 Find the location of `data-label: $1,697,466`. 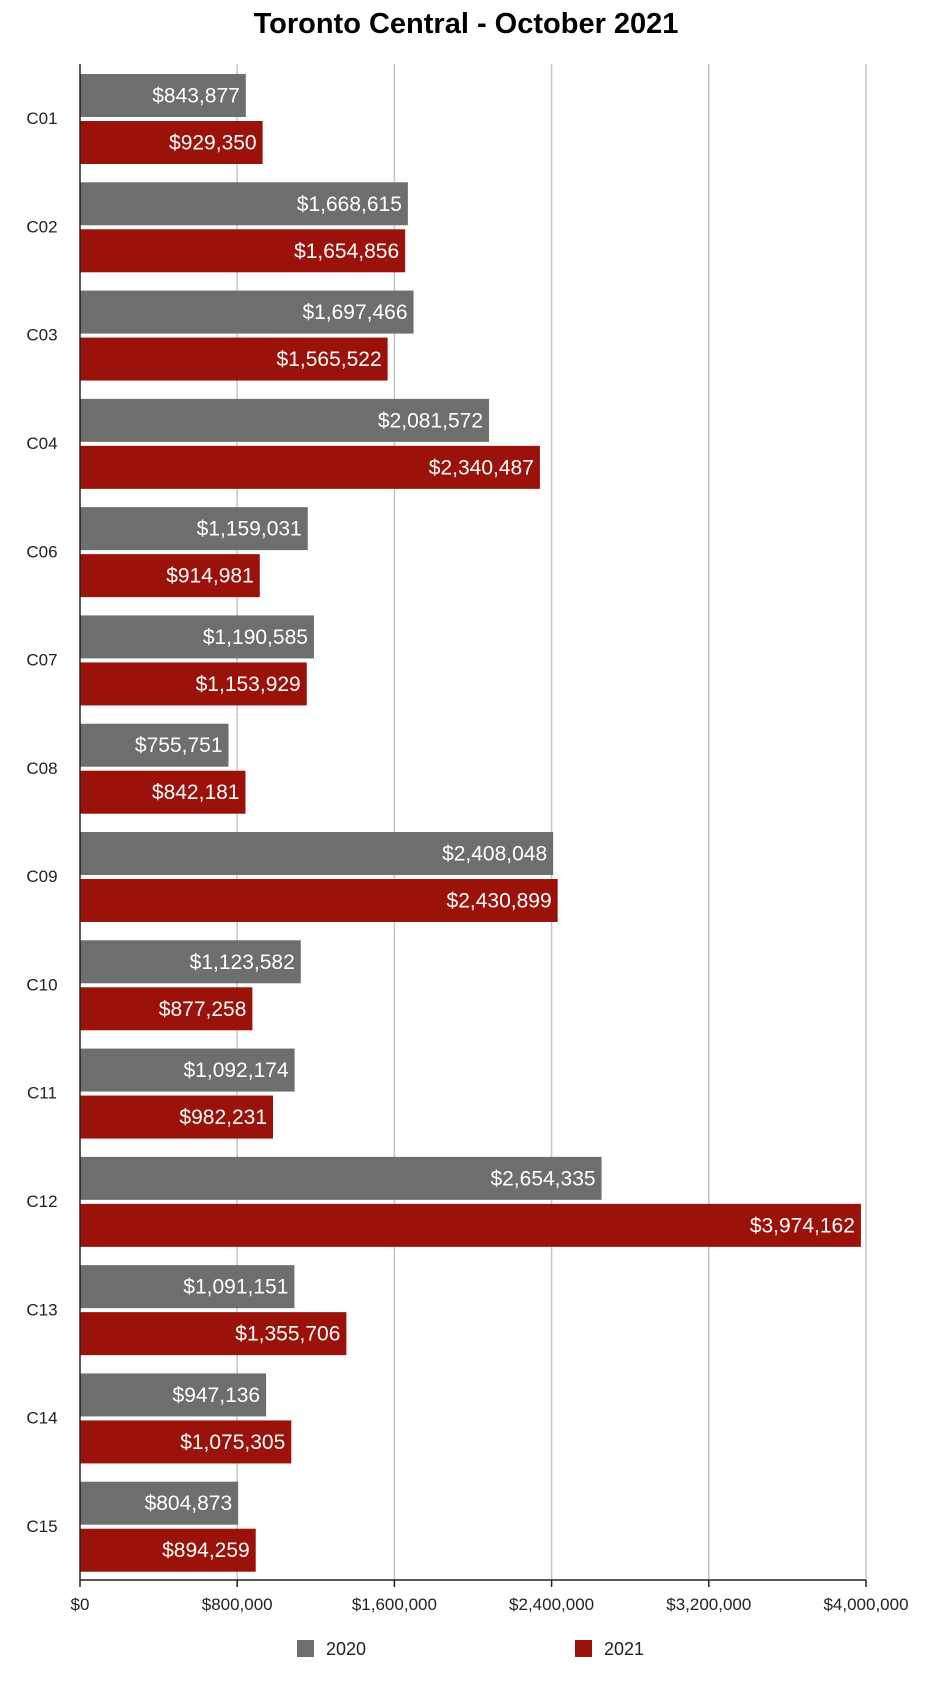

data-label: $1,697,466 is located at coordinates (354, 312).